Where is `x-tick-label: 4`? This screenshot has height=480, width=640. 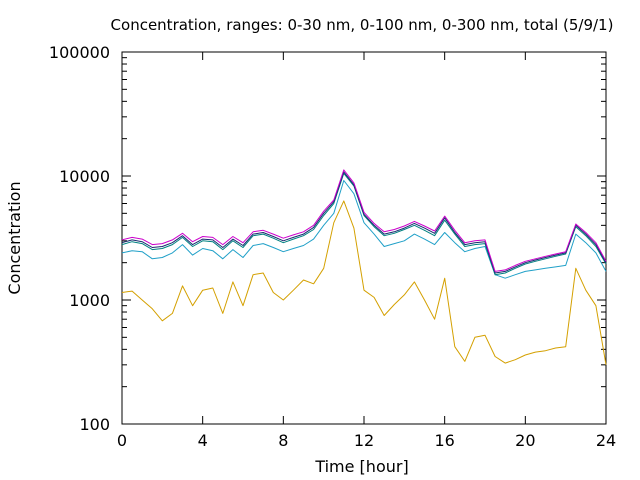 x-tick-label: 4 is located at coordinates (203, 440).